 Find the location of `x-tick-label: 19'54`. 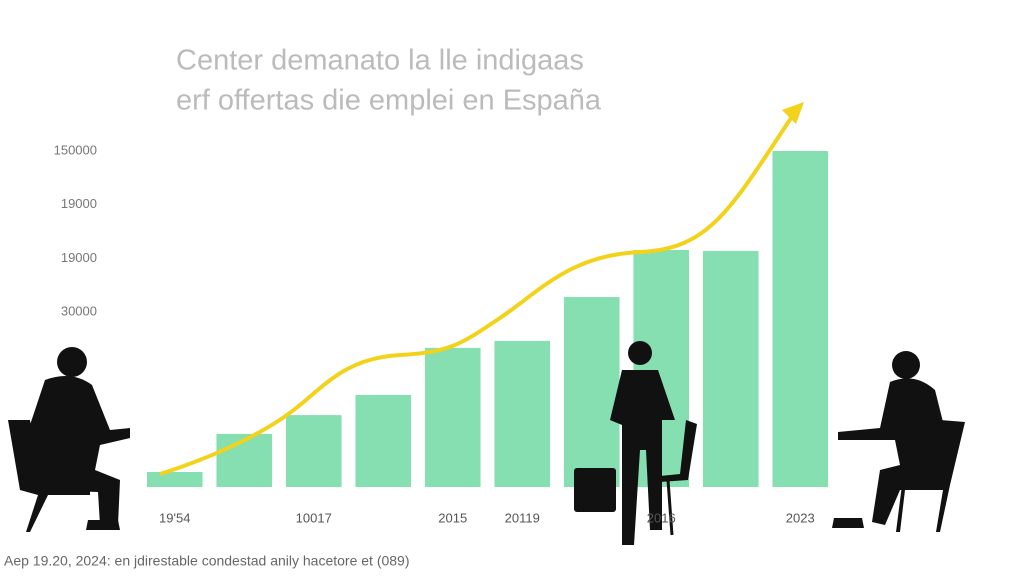

x-tick-label: 19'54 is located at coordinates (174, 517).